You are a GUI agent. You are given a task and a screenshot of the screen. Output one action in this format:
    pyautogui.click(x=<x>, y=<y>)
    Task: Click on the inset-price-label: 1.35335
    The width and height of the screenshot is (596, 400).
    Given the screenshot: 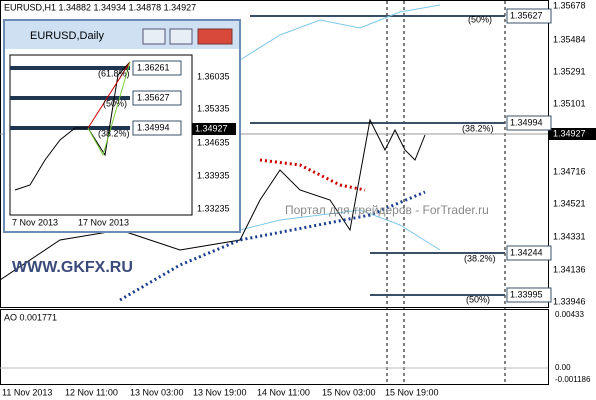 What is the action you would take?
    pyautogui.click(x=213, y=108)
    